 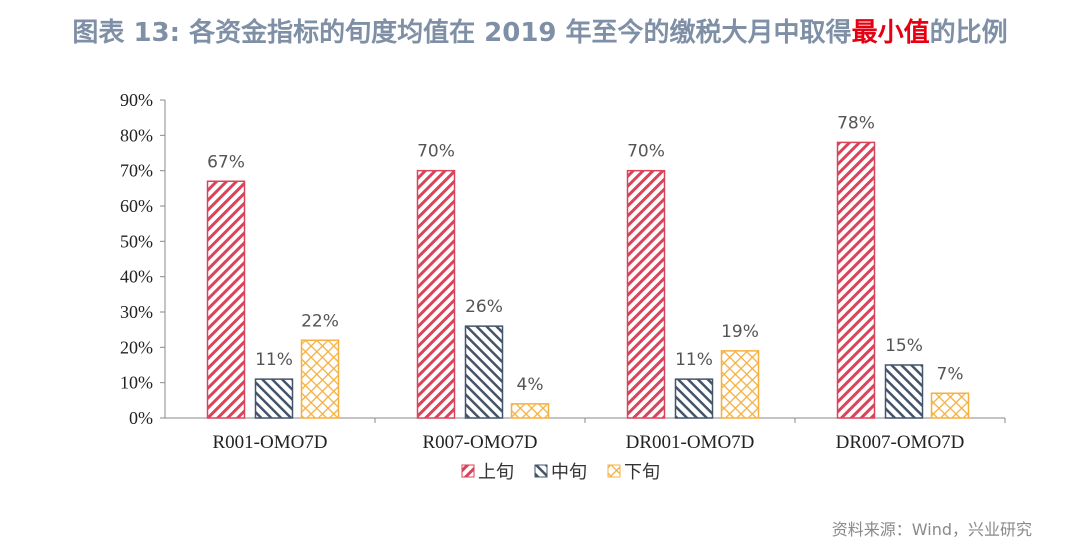 I want to click on legend-swatch-上旬, so click(x=468, y=471).